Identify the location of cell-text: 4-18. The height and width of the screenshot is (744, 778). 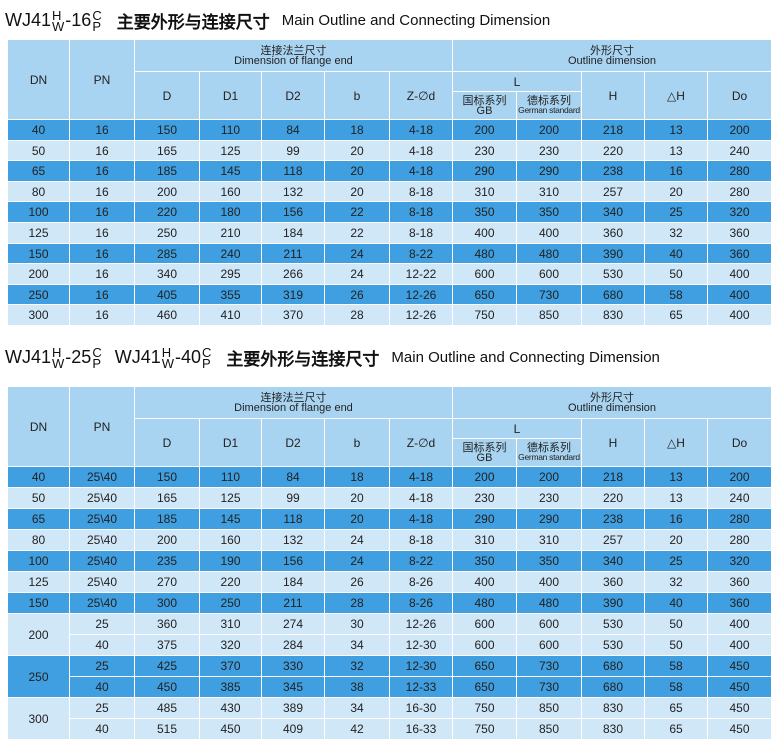
(421, 498).